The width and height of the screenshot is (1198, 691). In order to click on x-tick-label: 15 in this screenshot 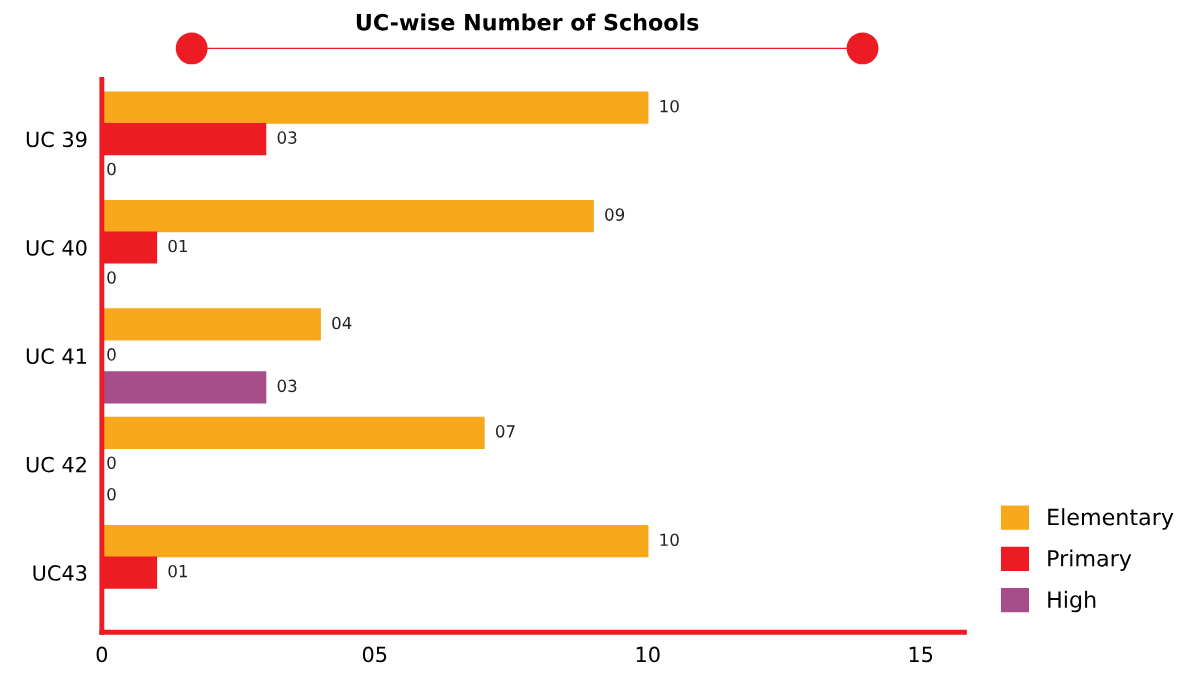, I will do `click(921, 654)`.